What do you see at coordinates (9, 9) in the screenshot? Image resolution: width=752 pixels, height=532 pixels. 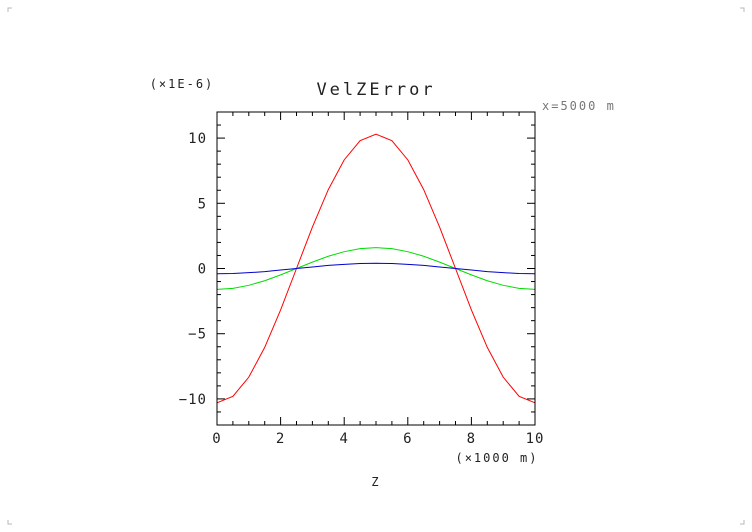 I see `corner-mark-top-left` at bounding box center [9, 9].